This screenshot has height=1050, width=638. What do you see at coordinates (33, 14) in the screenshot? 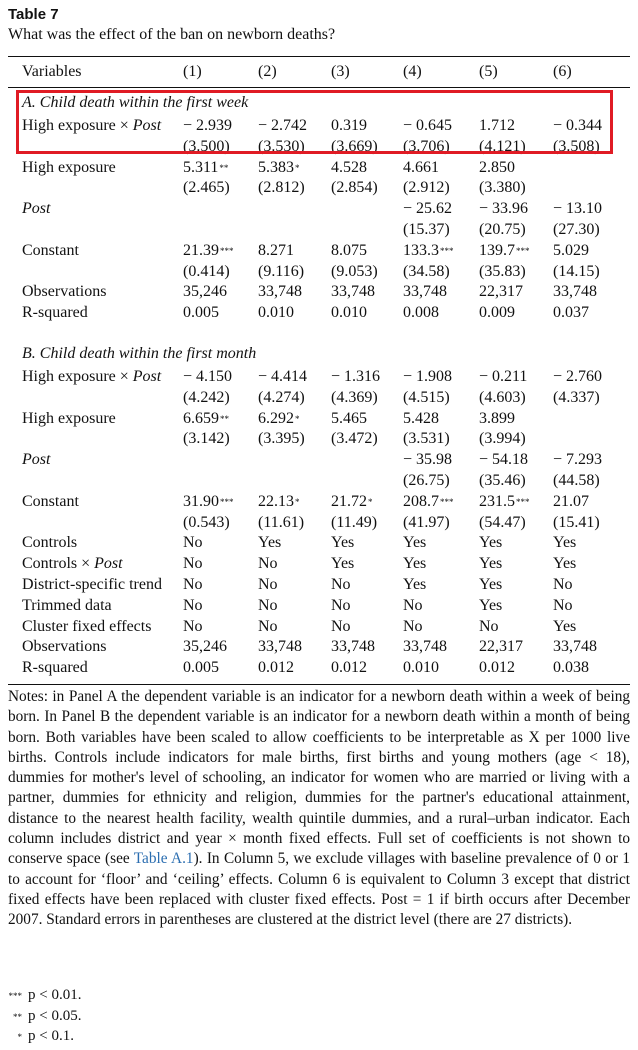
I see `table-label: Table 7` at bounding box center [33, 14].